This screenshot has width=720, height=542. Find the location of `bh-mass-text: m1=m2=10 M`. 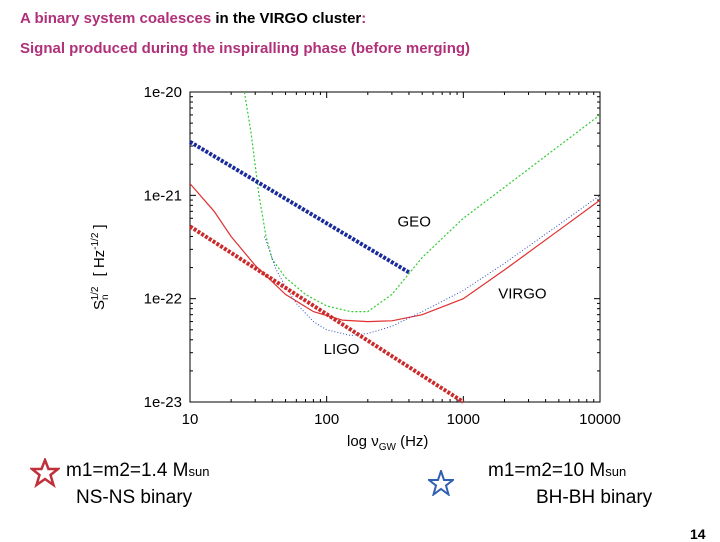

bh-mass-text: m1=m2=10 M is located at coordinates (547, 470).